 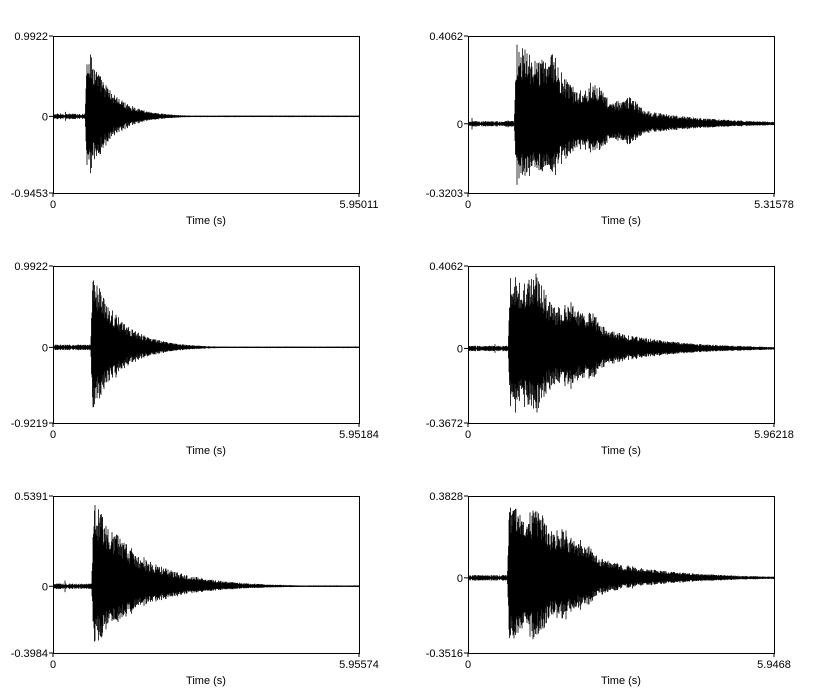 What do you see at coordinates (774, 205) in the screenshot?
I see `x-tick-label: 5.31578` at bounding box center [774, 205].